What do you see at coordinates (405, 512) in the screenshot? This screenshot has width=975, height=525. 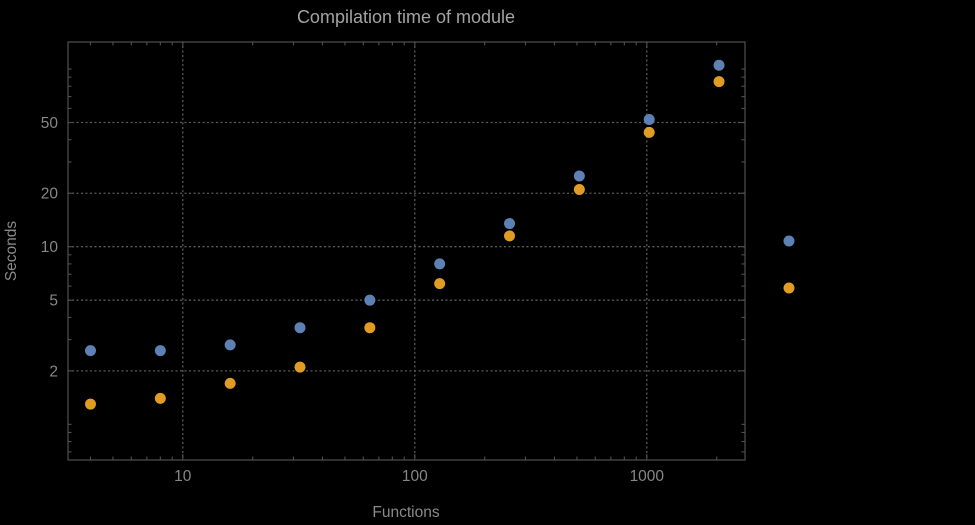 I see `x-axis-label: Functions` at bounding box center [405, 512].